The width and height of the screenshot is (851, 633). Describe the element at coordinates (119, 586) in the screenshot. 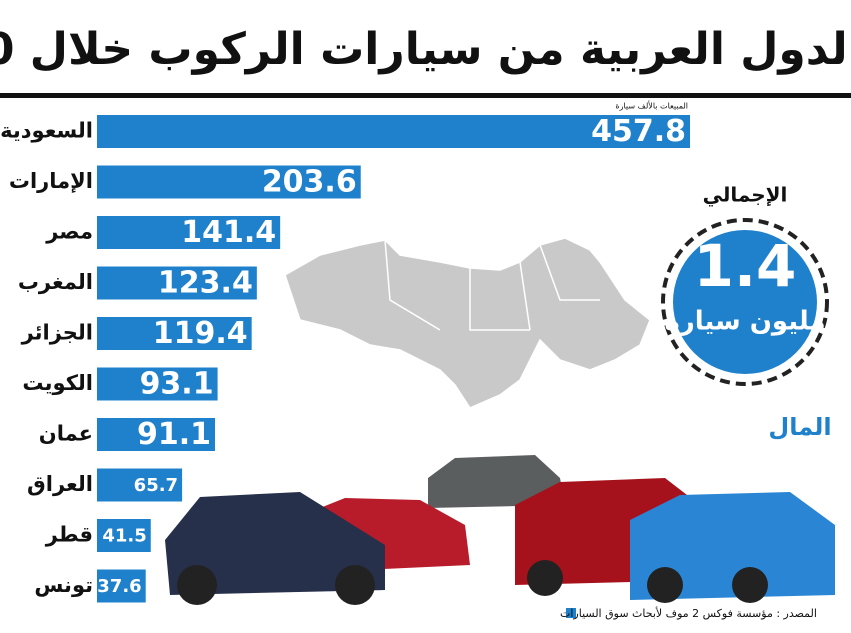

I see `value-label: 37.6` at that location.